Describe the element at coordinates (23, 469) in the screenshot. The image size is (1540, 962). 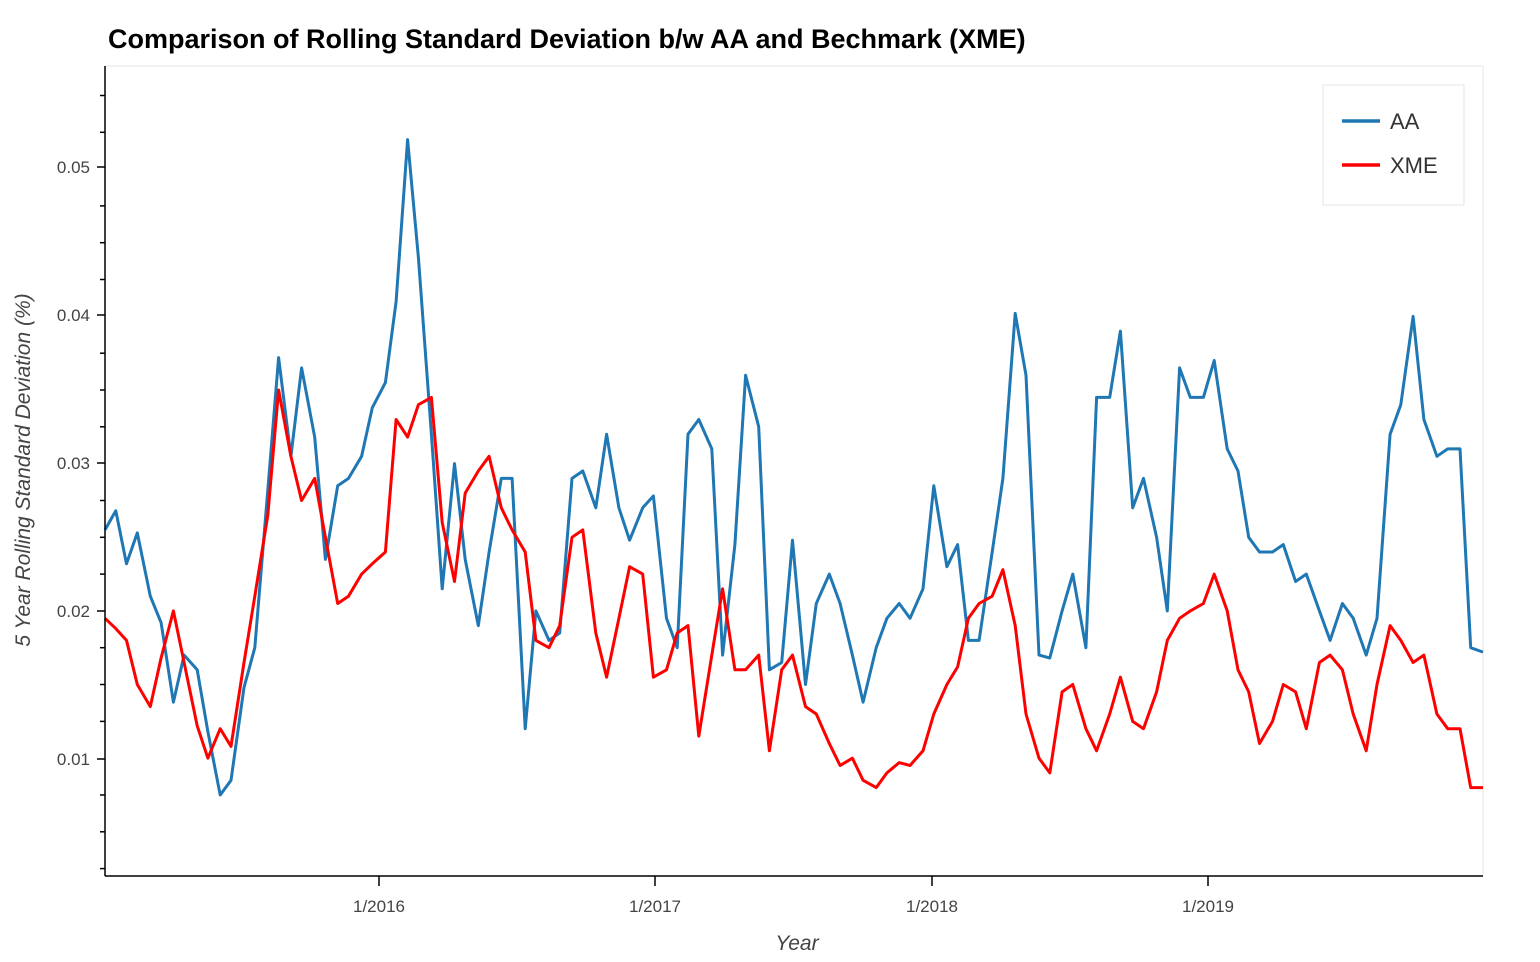
I see `y-axis-label: 5 Year Rolling Standard Deviation (%)` at that location.